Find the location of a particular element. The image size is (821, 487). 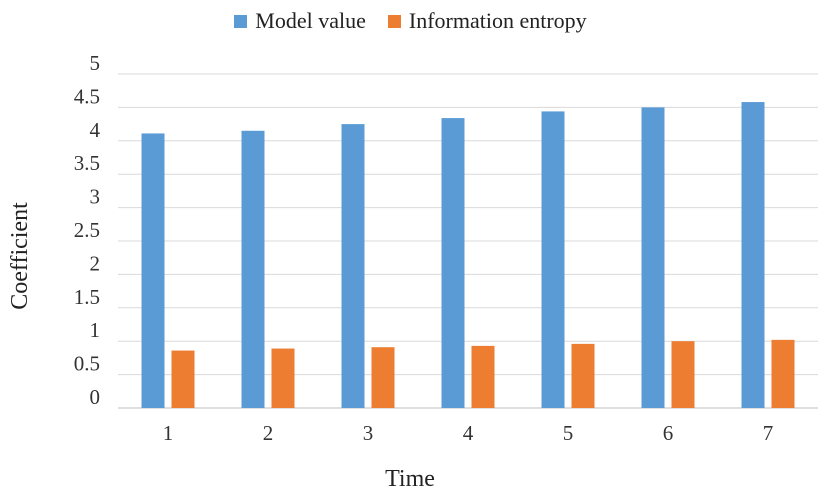

y-tick-label: 3.5 is located at coordinates (87, 163).